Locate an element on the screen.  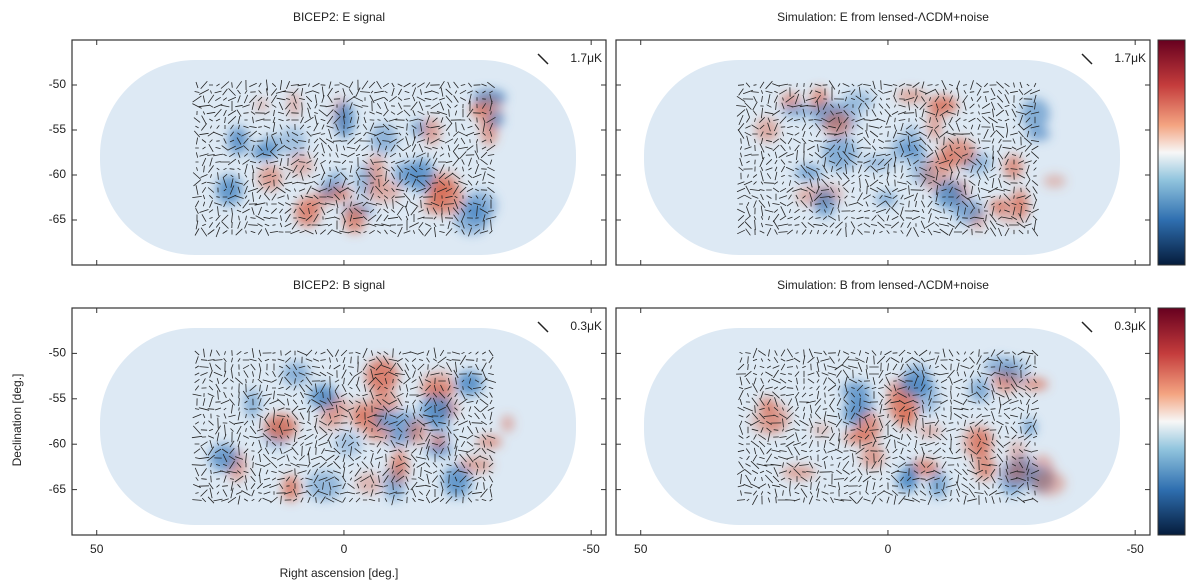
panel-title: BICEP2: B signal is located at coordinates (339, 285).